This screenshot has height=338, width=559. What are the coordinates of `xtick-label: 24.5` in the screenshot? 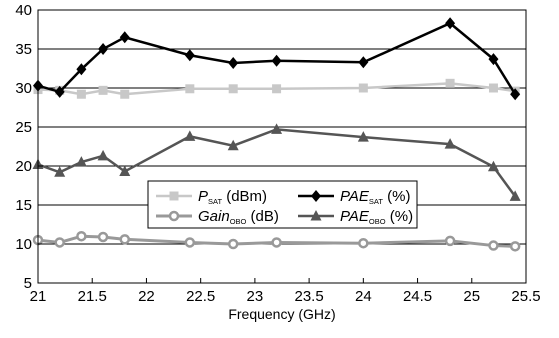 It's located at (417, 296).